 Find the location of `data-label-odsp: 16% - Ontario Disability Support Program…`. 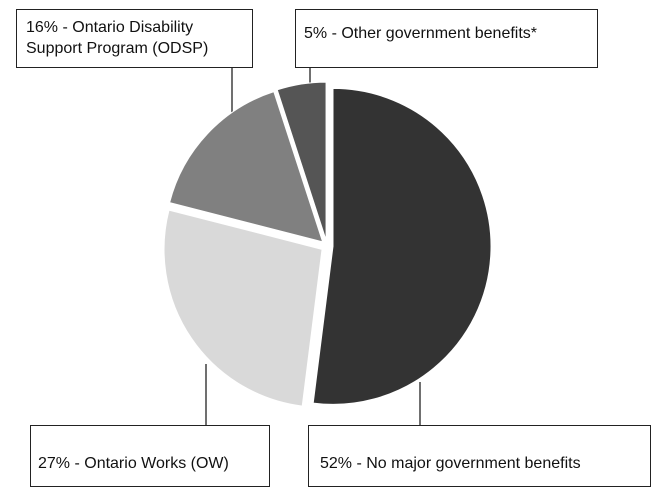

data-label-odsp: 16% - Ontario Disability Support Program… is located at coordinates (134, 38).